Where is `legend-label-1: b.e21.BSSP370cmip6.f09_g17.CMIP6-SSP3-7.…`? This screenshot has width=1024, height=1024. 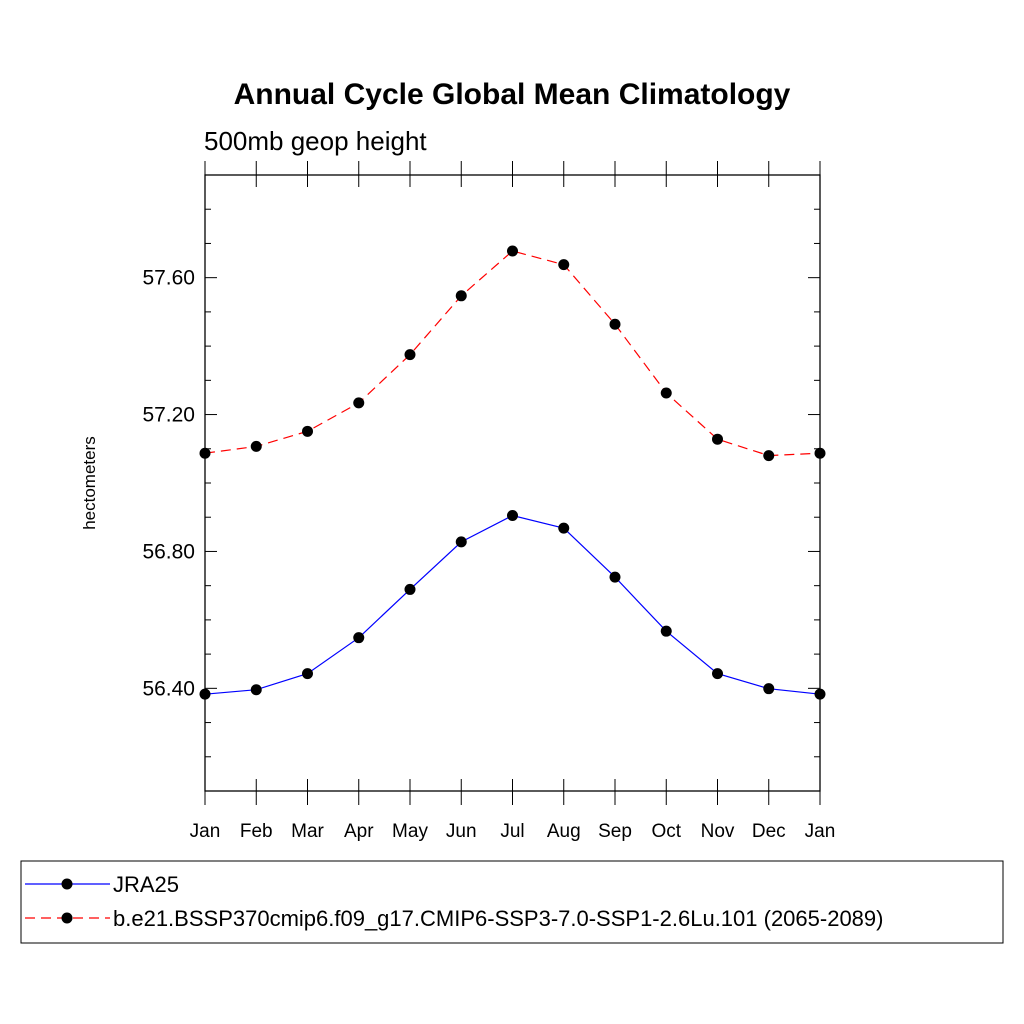
legend-label-1: b.e21.BSSP370cmip6.f09_g17.CMIP6-SSP3-7.… is located at coordinates (498, 918).